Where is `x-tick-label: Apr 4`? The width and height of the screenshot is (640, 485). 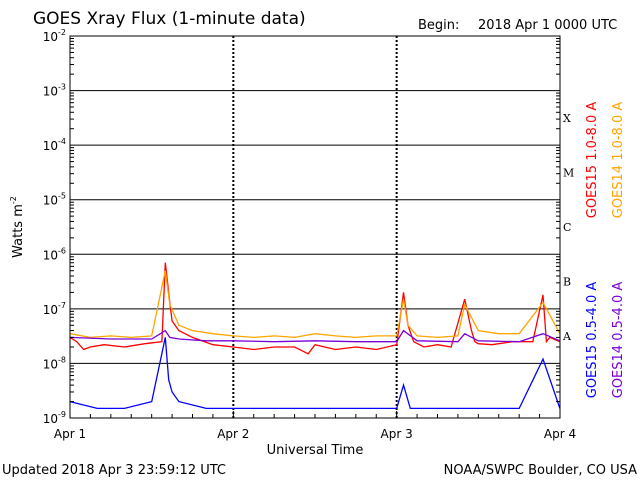 x-tick-label: Apr 4 is located at coordinates (560, 434).